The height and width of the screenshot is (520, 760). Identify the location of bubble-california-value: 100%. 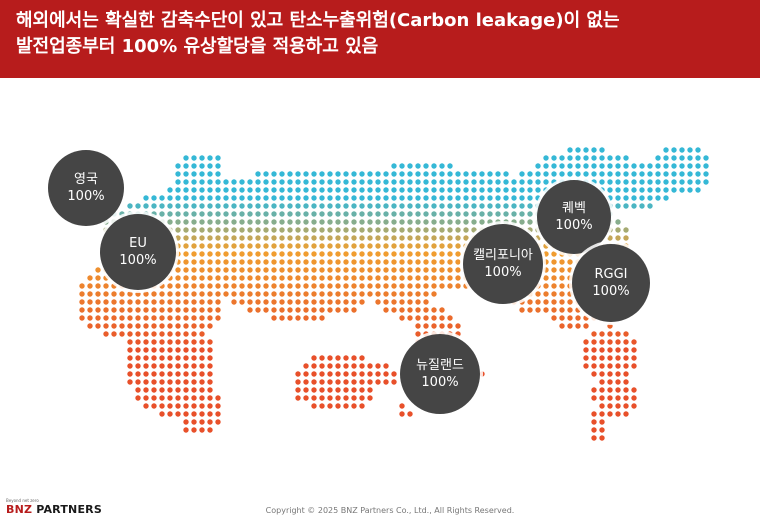
(503, 272).